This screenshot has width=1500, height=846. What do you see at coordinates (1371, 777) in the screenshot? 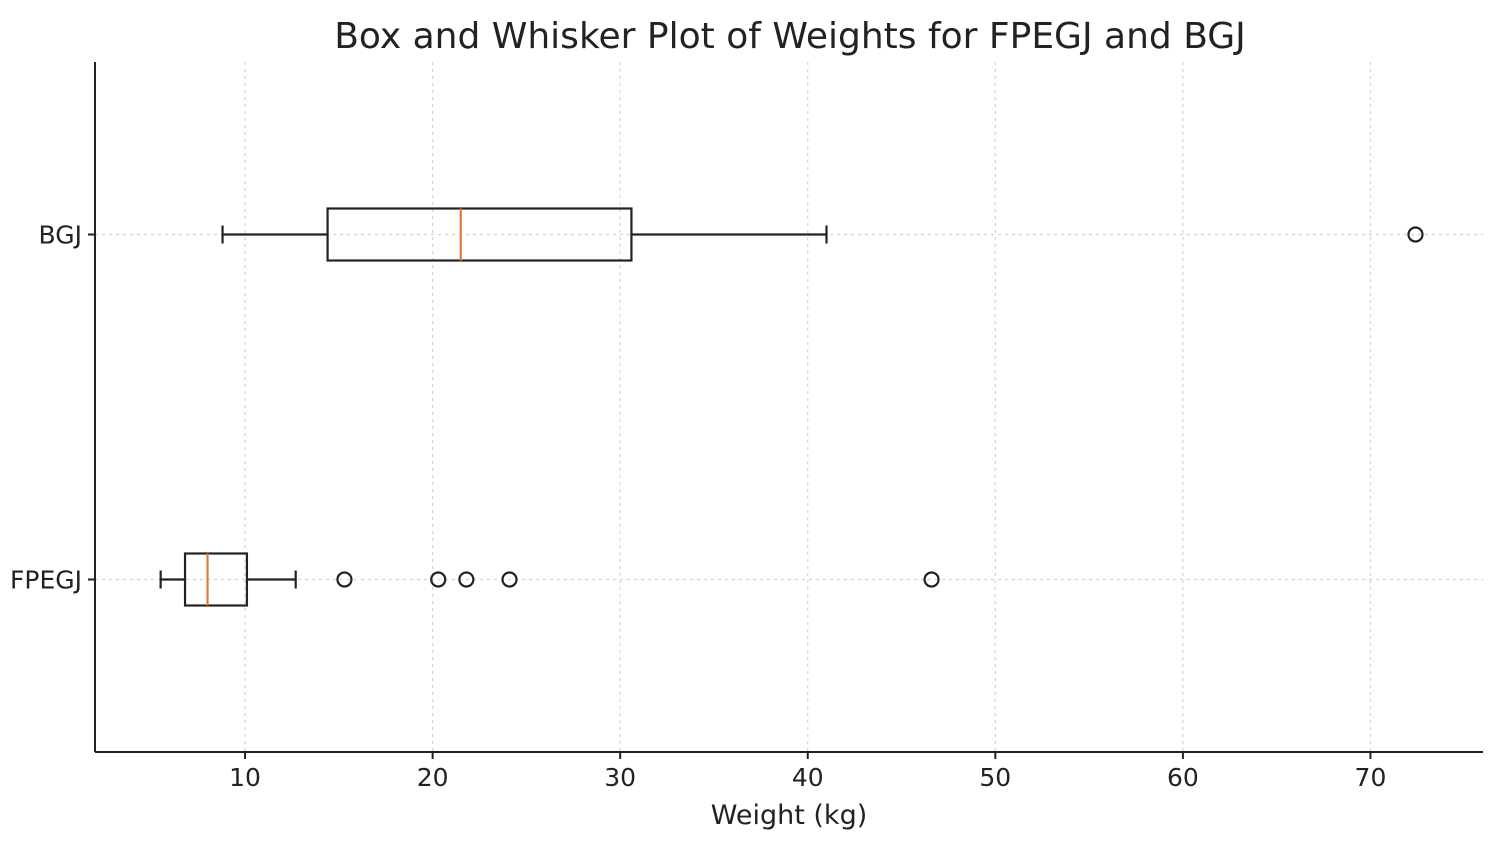
I see `x-tick-label: 70` at bounding box center [1371, 777].